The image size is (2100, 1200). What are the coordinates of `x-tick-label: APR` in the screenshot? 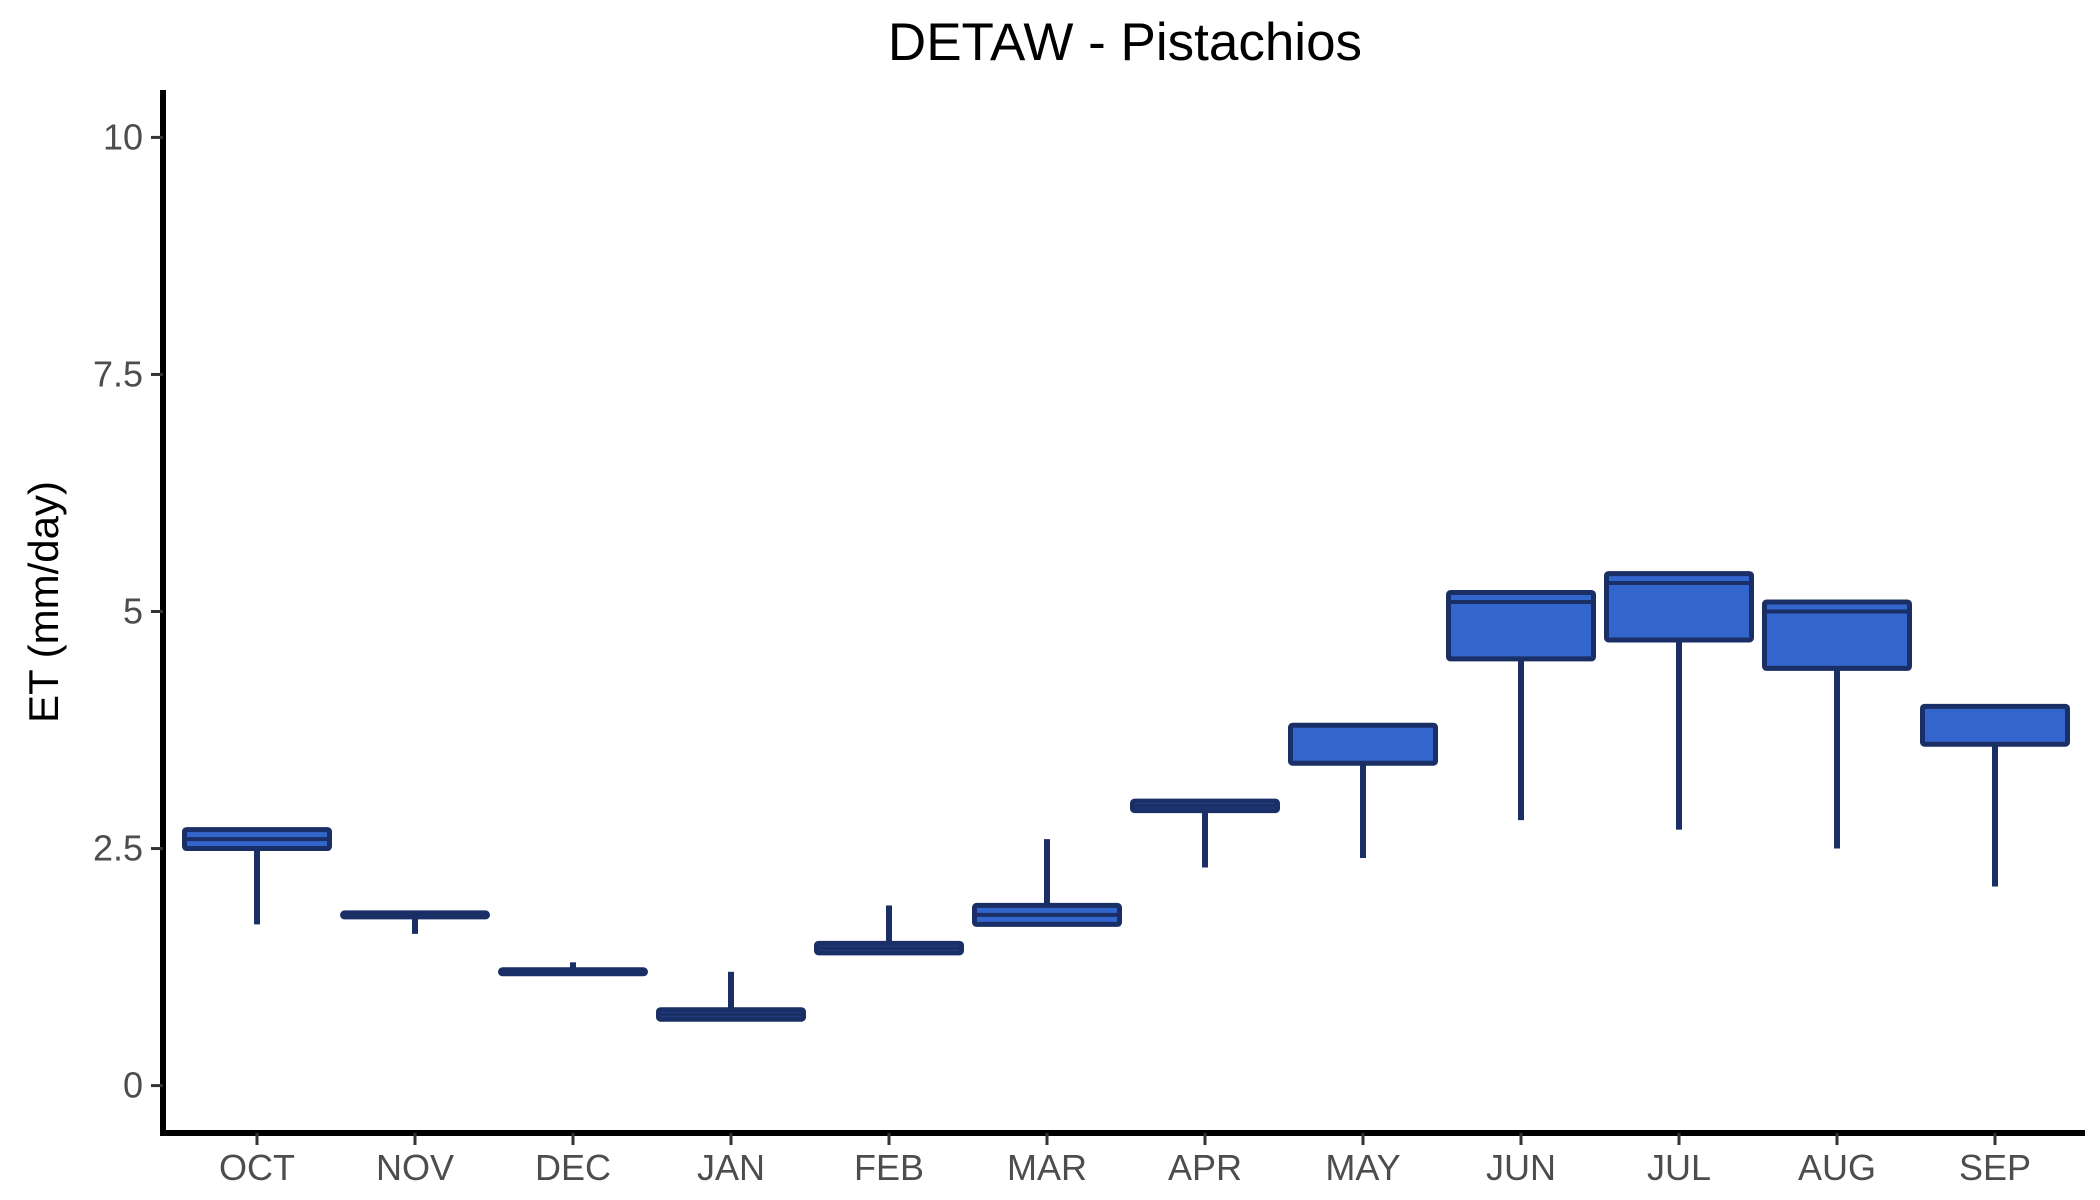 It's located at (1205, 1167).